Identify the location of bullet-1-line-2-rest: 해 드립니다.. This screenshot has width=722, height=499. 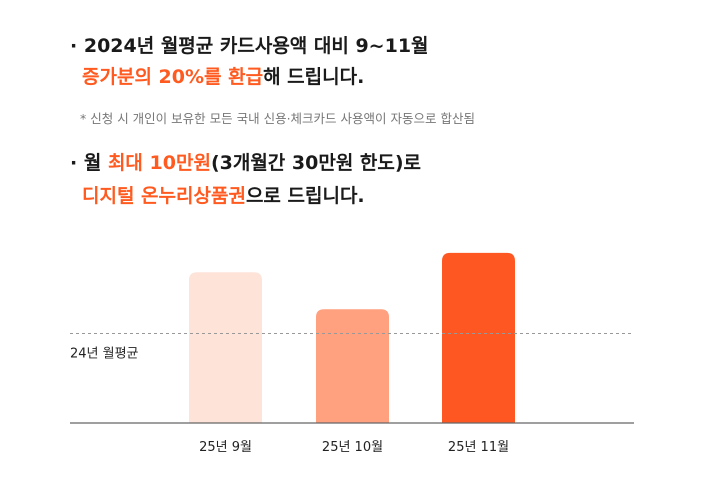
(314, 77).